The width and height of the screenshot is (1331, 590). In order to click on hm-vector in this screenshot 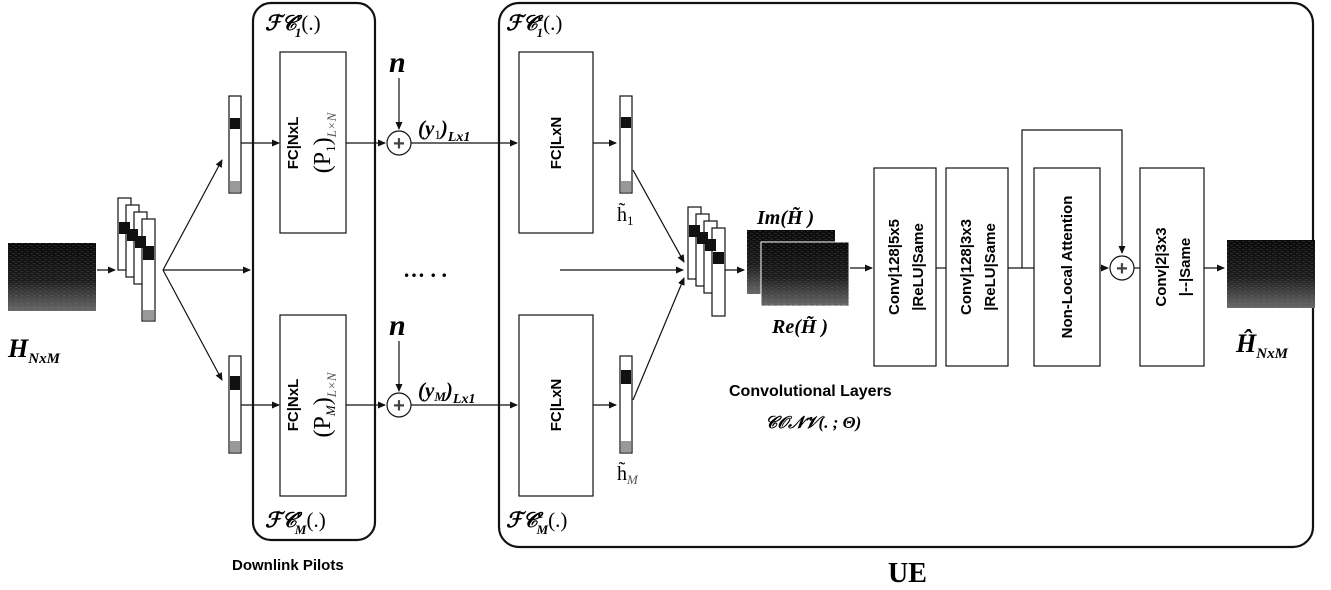, I will do `click(626, 404)`.